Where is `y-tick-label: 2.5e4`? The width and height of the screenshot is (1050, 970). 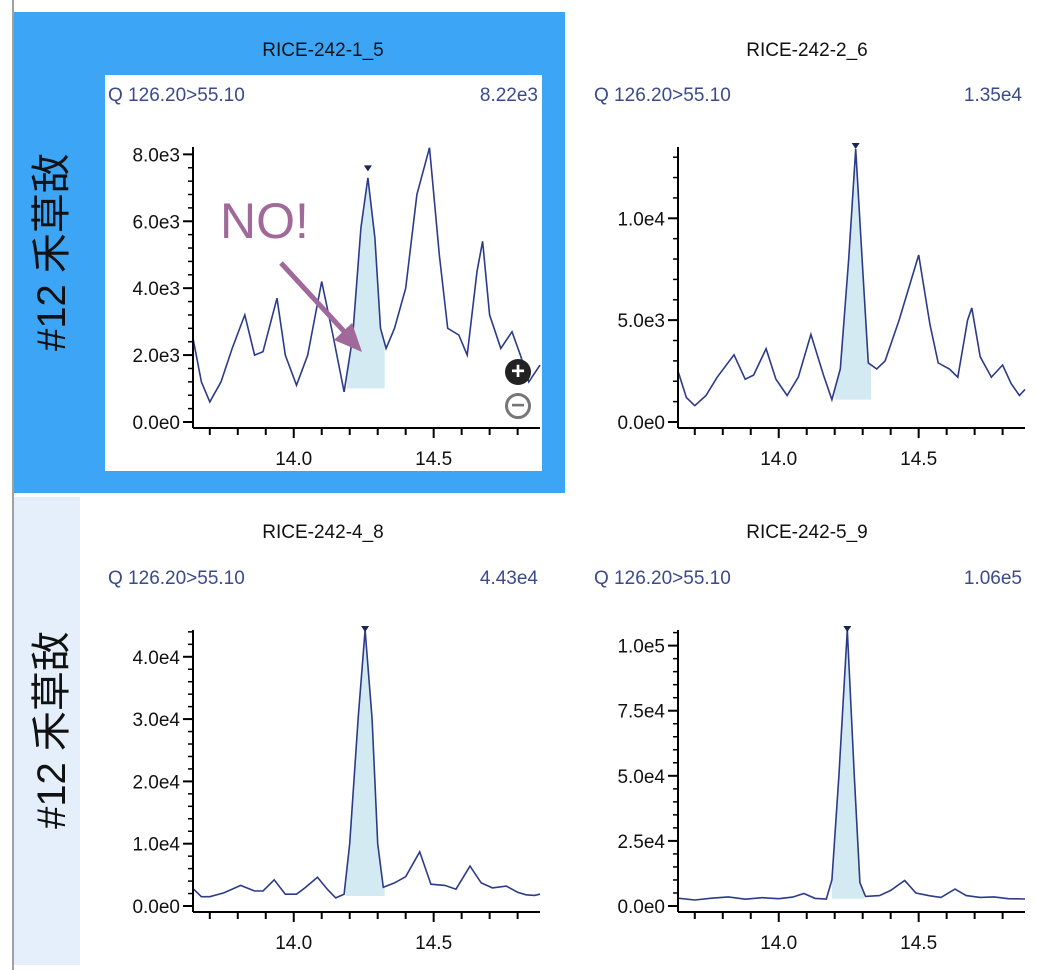 y-tick-label: 2.5e4 is located at coordinates (641, 842).